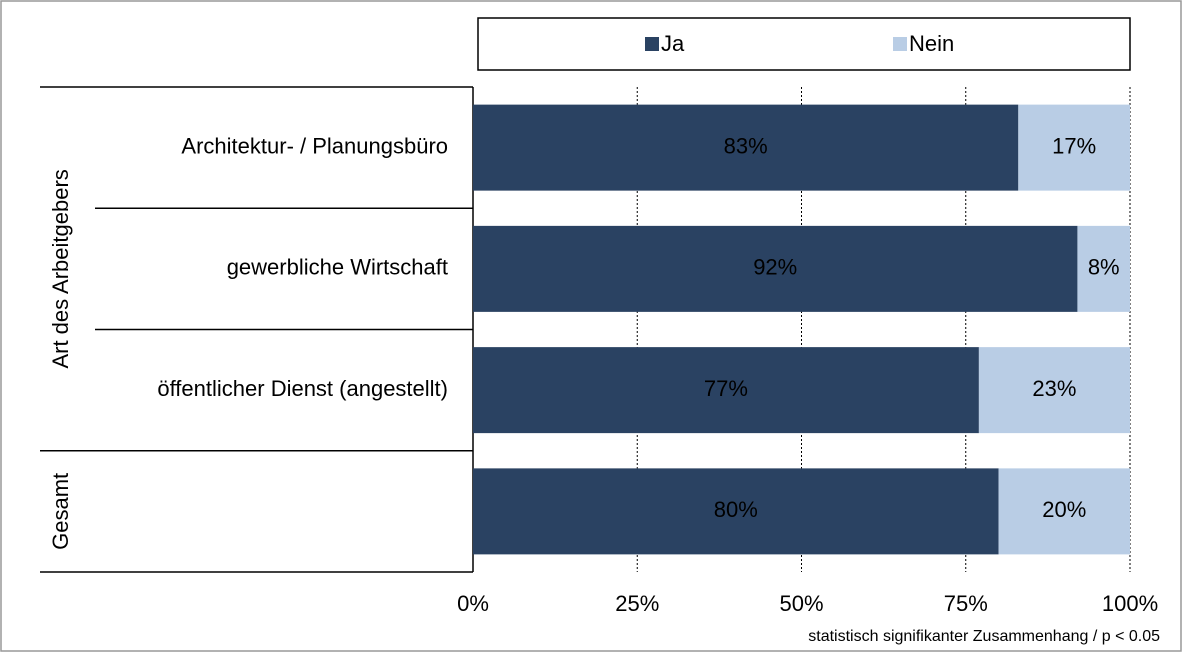 The height and width of the screenshot is (652, 1182). I want to click on x-tick-label: 50%, so click(801, 603).